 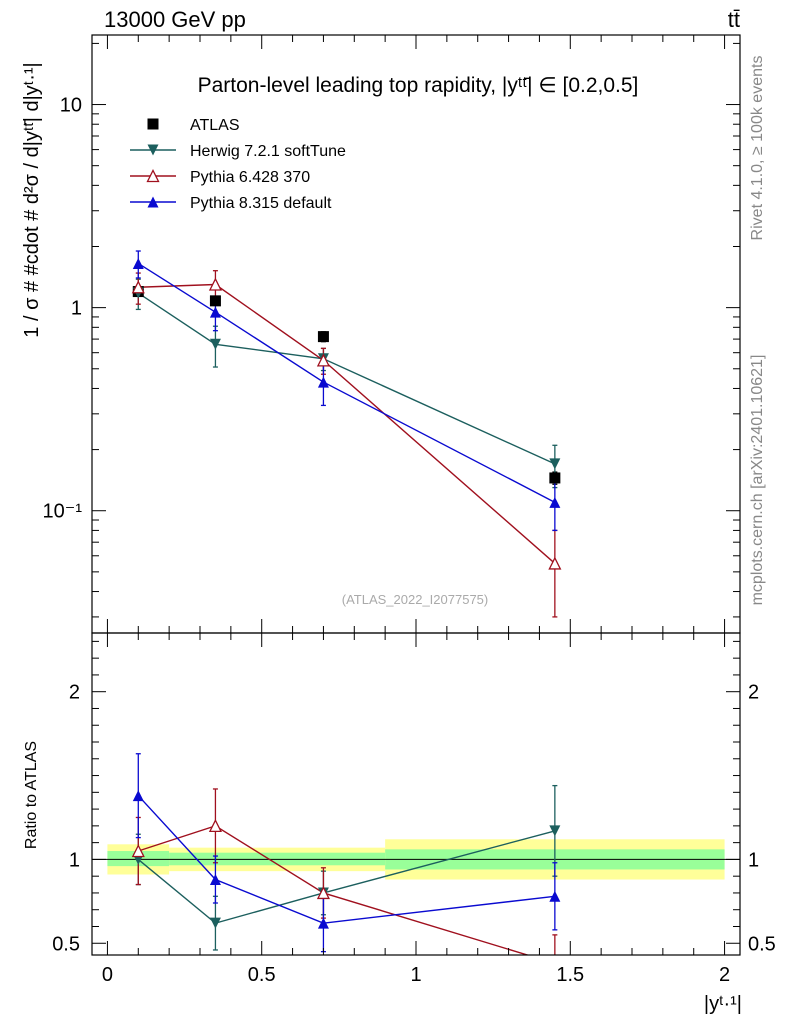 I want to click on ratio-y-axis-label: Ratio to ATLAS, so click(x=31, y=795).